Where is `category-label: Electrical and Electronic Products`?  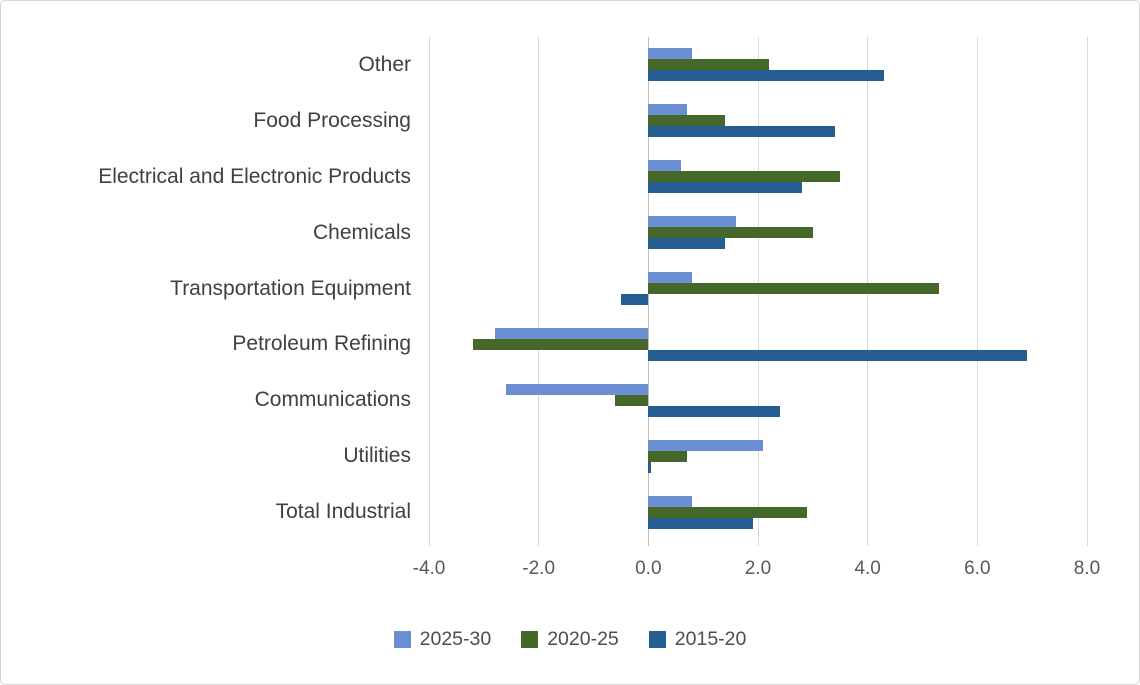
category-label: Electrical and Electronic Products is located at coordinates (254, 176).